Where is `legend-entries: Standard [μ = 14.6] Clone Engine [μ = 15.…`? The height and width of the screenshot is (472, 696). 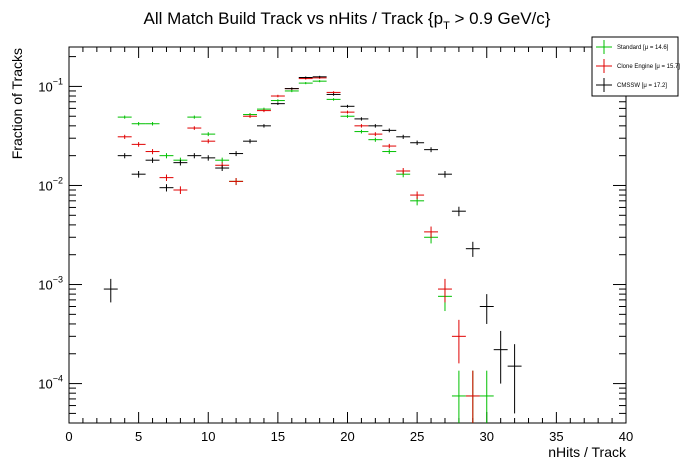
legend-entries: Standard [μ = 14.6] Clone Engine [μ = 15.… is located at coordinates (638, 66).